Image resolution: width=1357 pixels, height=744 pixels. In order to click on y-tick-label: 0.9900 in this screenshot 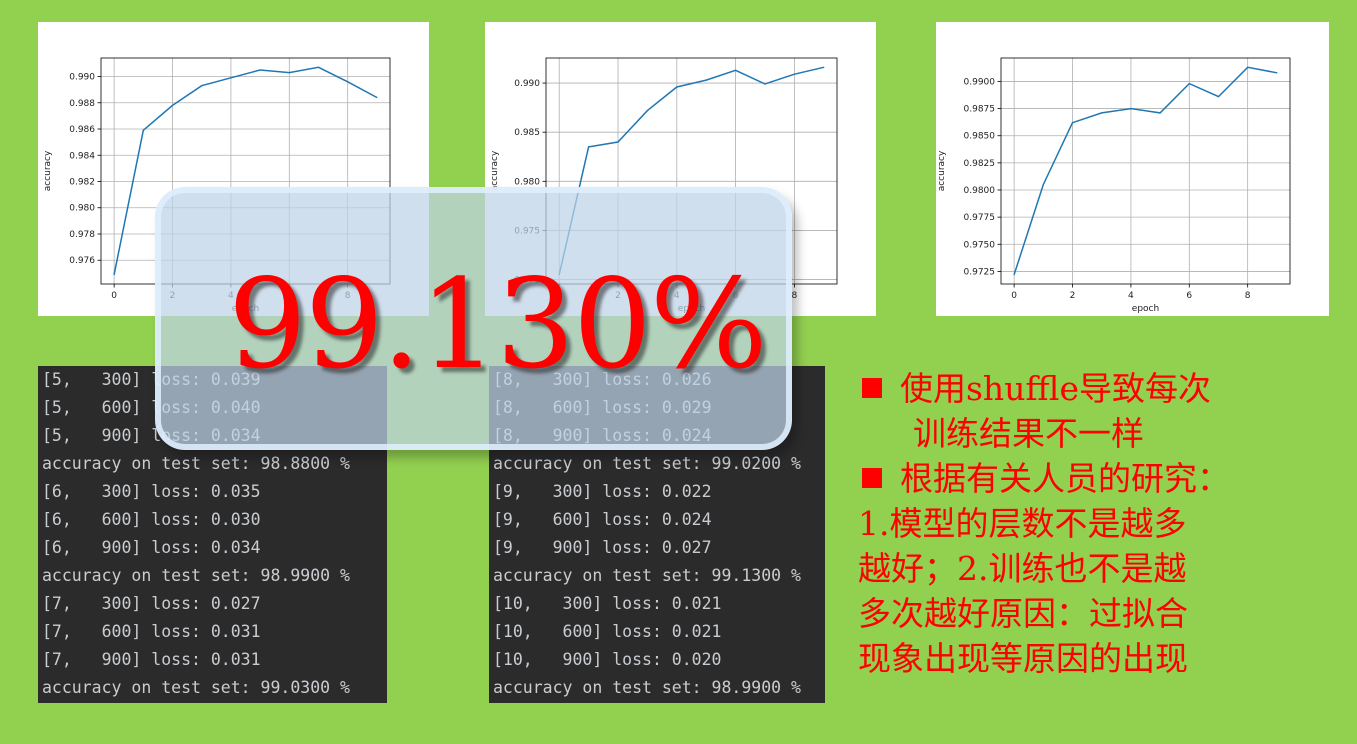, I will do `click(980, 82)`.